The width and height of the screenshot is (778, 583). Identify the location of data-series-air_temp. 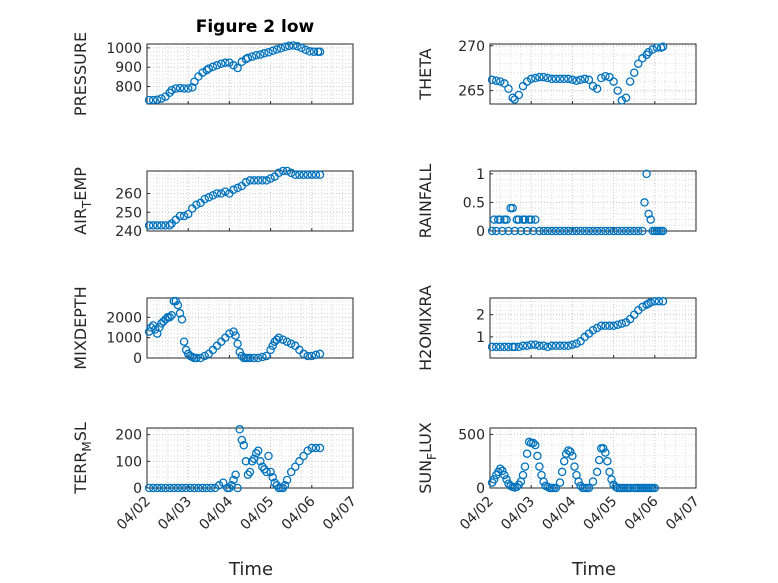
(234, 198).